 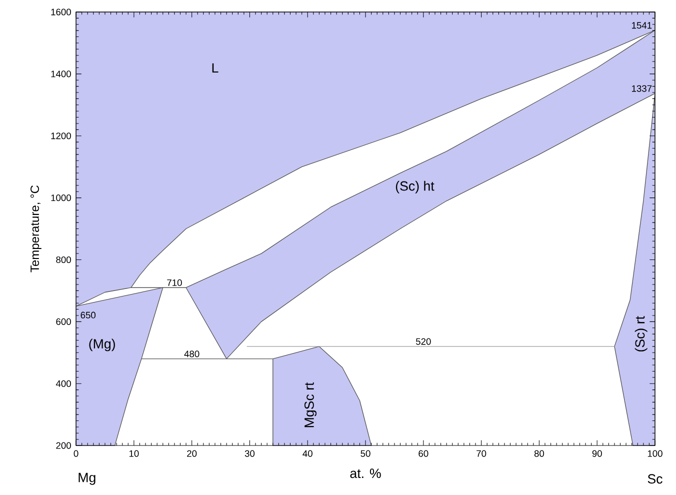 I want to click on x-tick-label: 40, so click(x=307, y=454).